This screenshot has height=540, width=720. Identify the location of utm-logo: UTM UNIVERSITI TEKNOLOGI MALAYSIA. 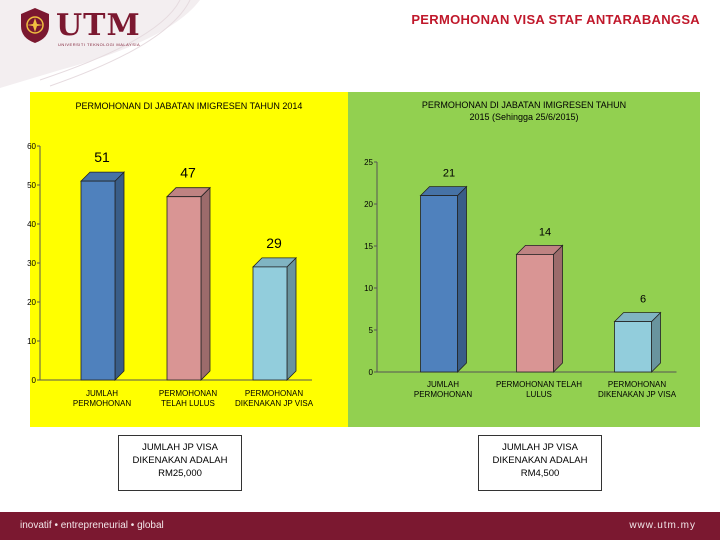
(113, 26).